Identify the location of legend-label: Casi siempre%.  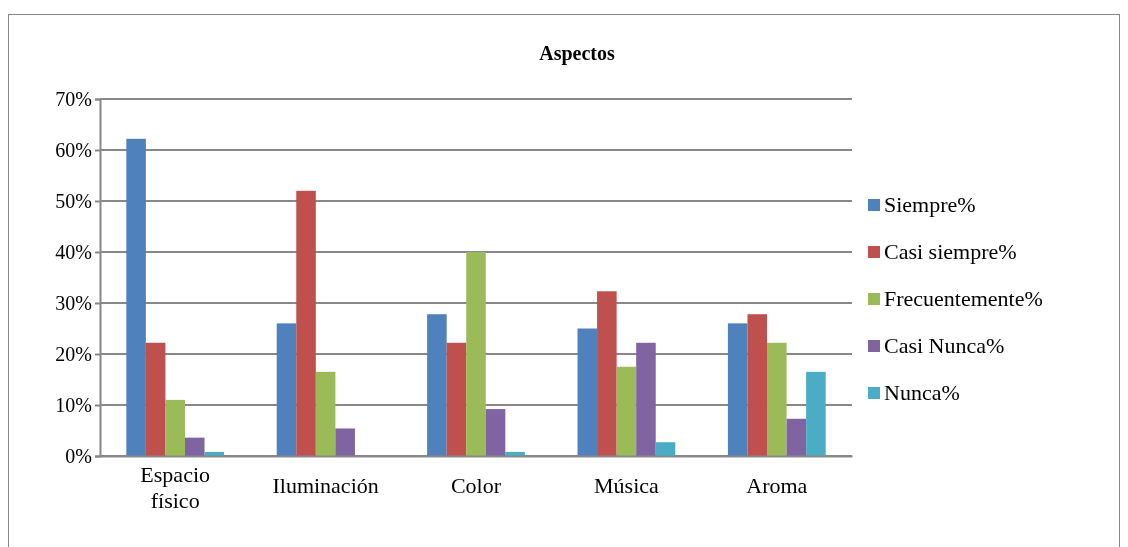
(950, 251).